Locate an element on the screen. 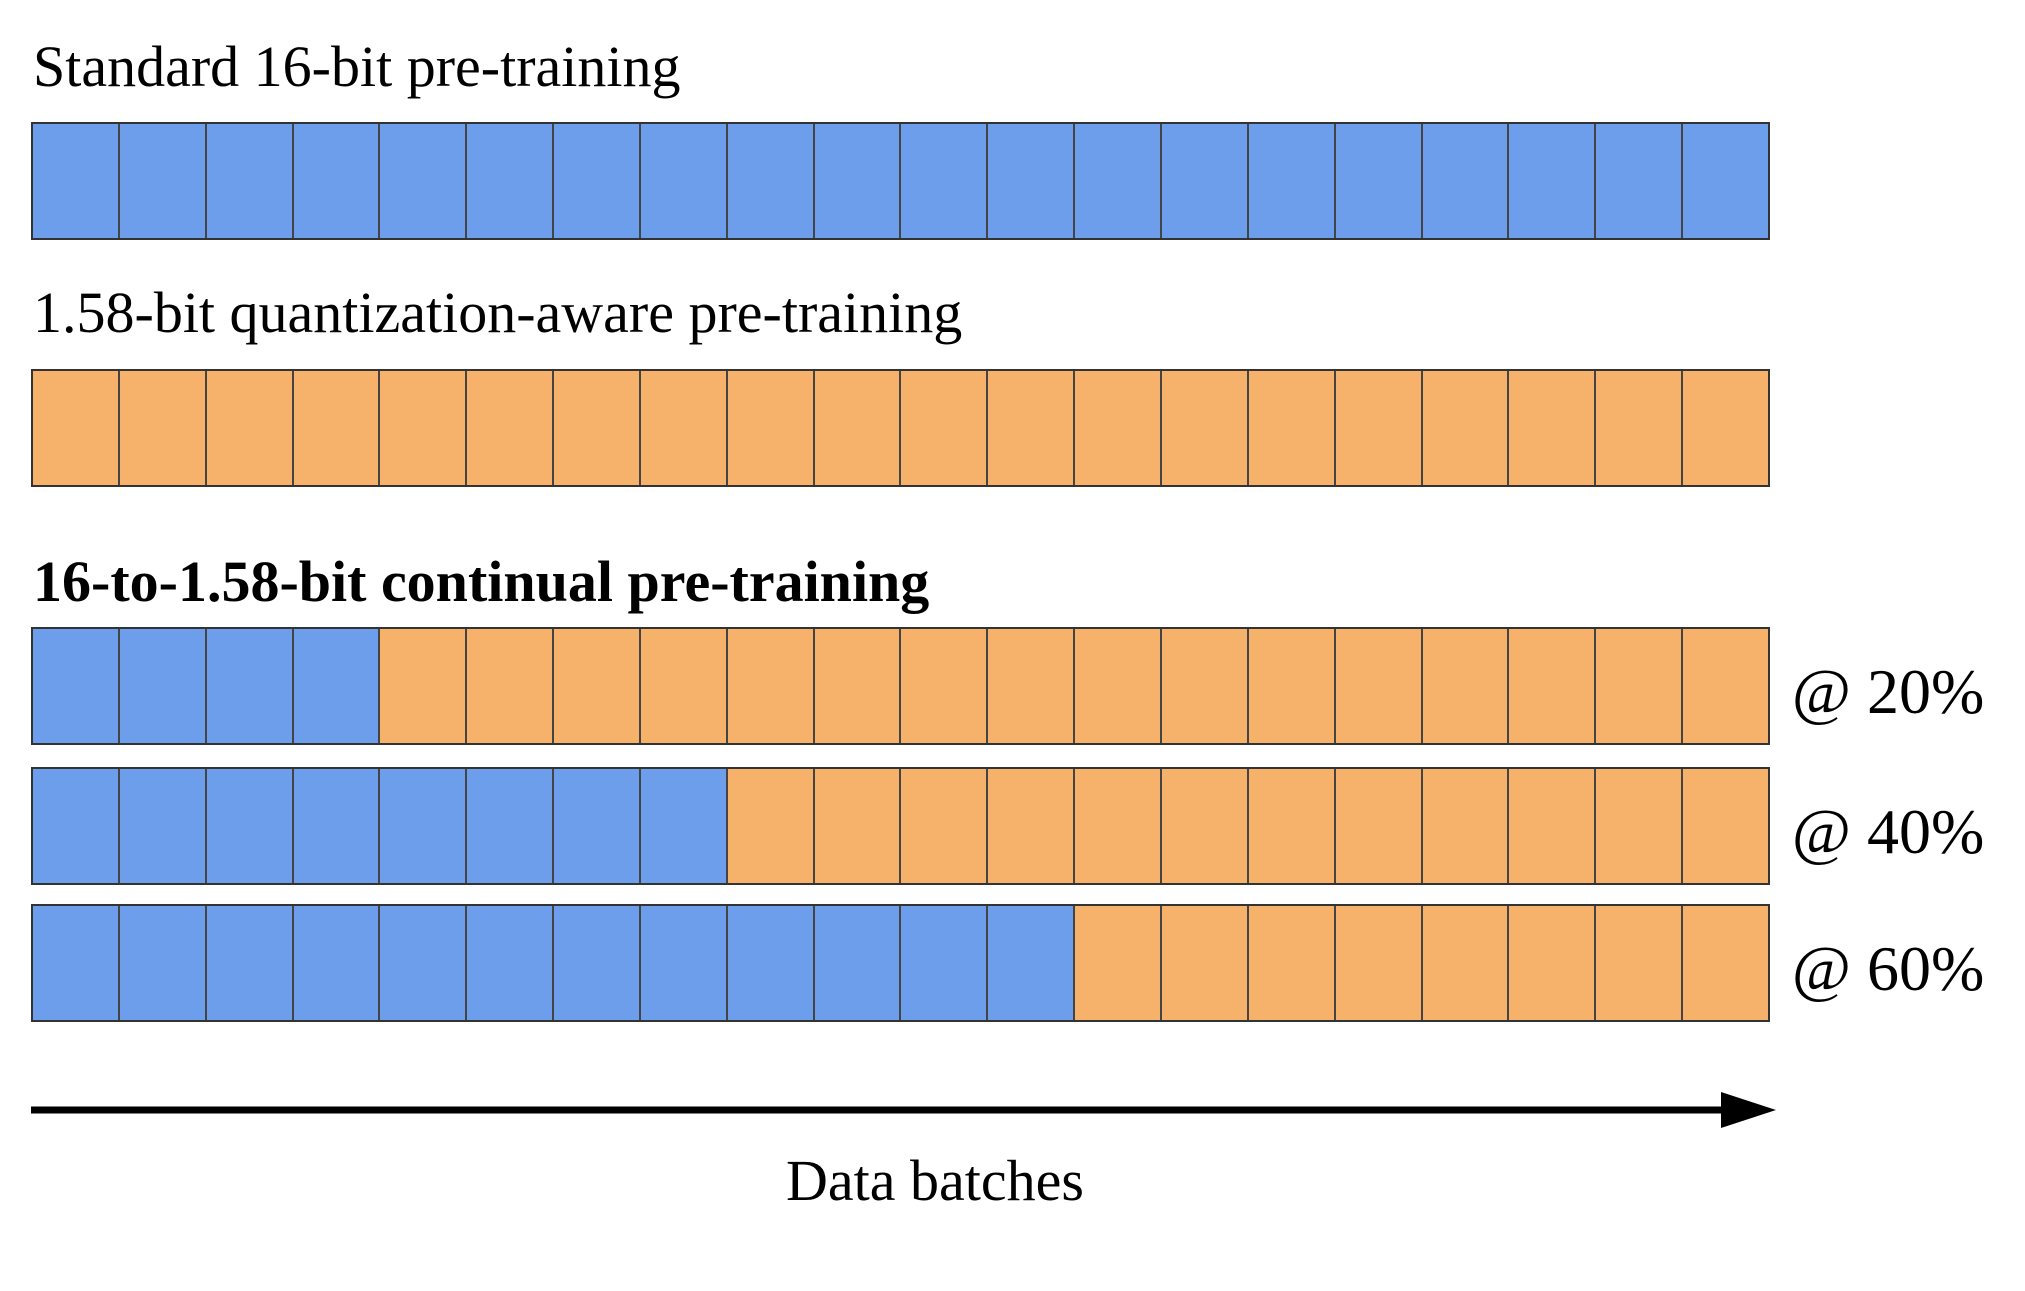 The height and width of the screenshot is (1291, 2025). data-batches-arrow is located at coordinates (903, 1110).